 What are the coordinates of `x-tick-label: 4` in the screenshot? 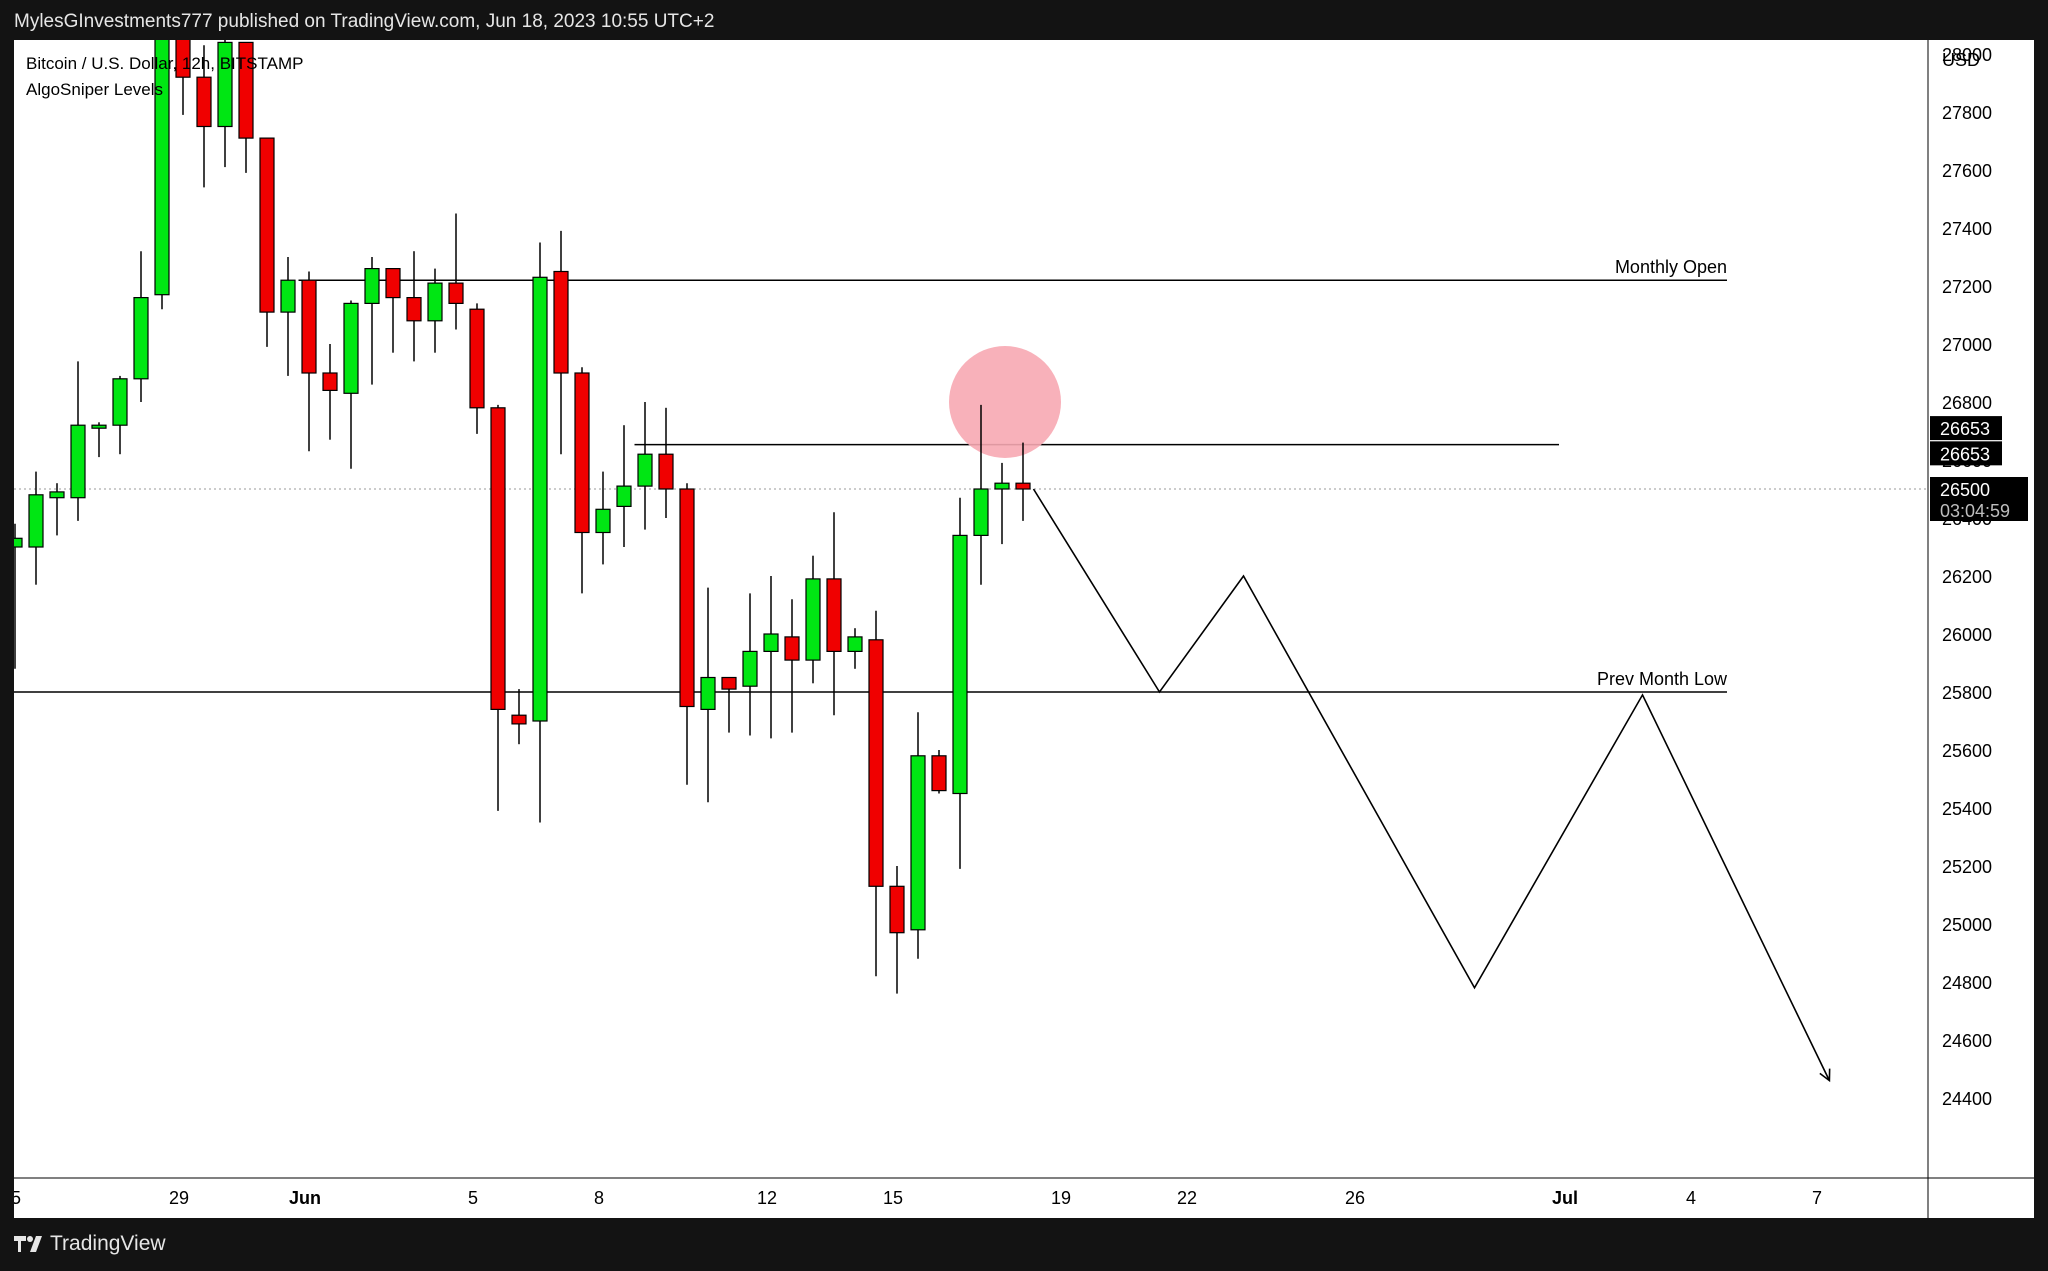 It's located at (1691, 1198).